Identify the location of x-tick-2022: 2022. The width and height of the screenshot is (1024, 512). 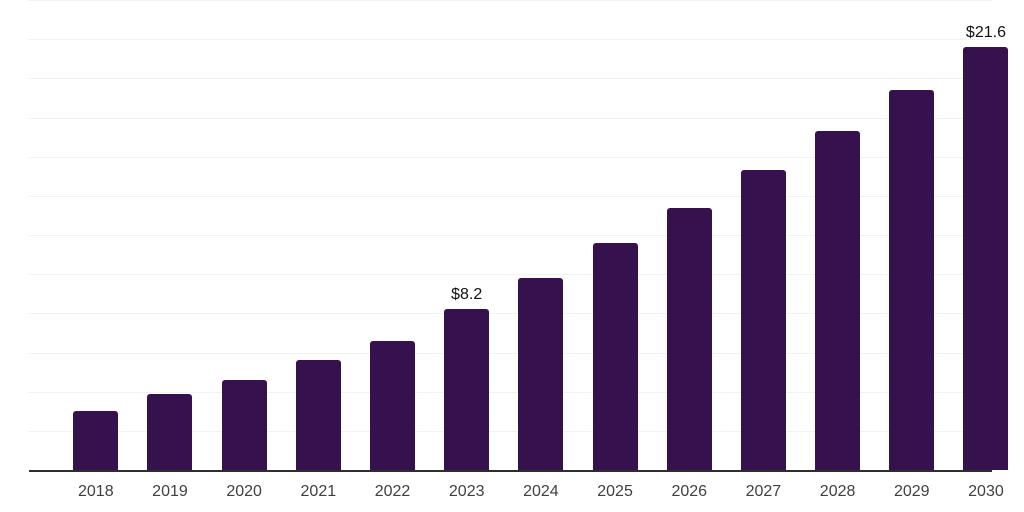
(392, 491).